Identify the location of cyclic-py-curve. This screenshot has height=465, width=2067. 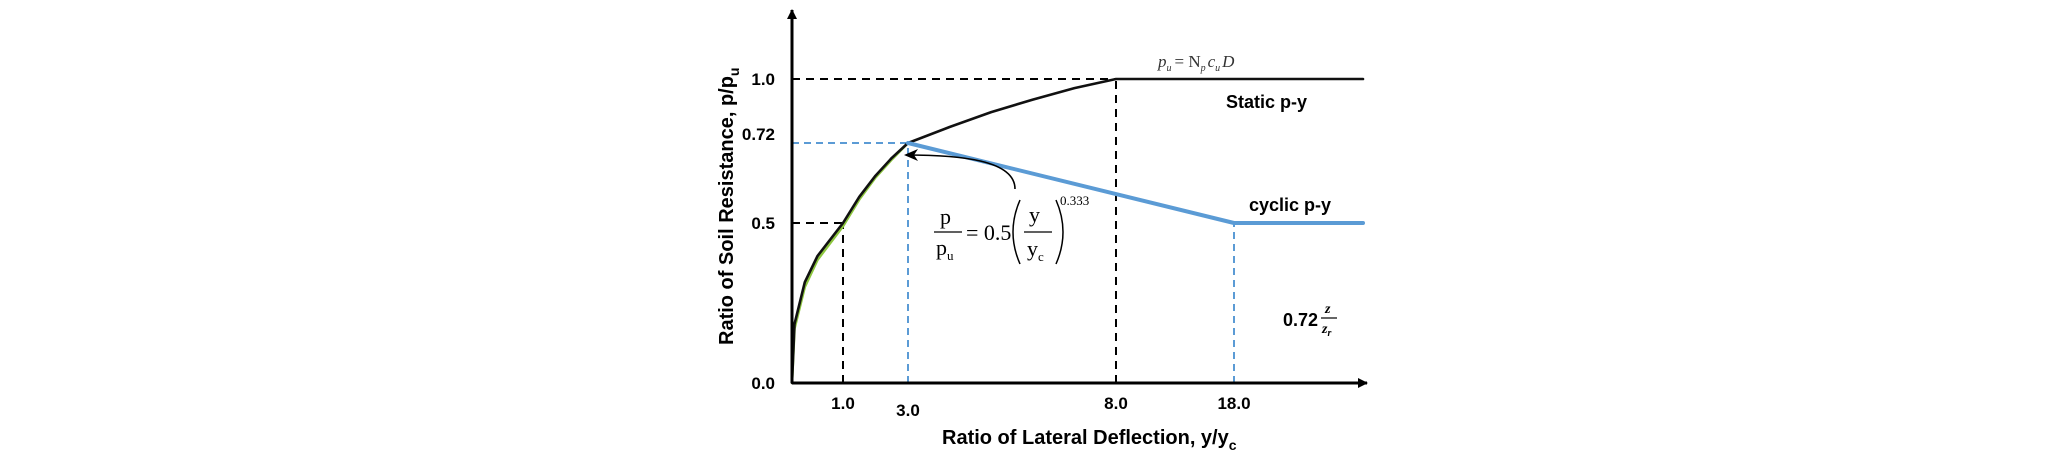
(1135, 183).